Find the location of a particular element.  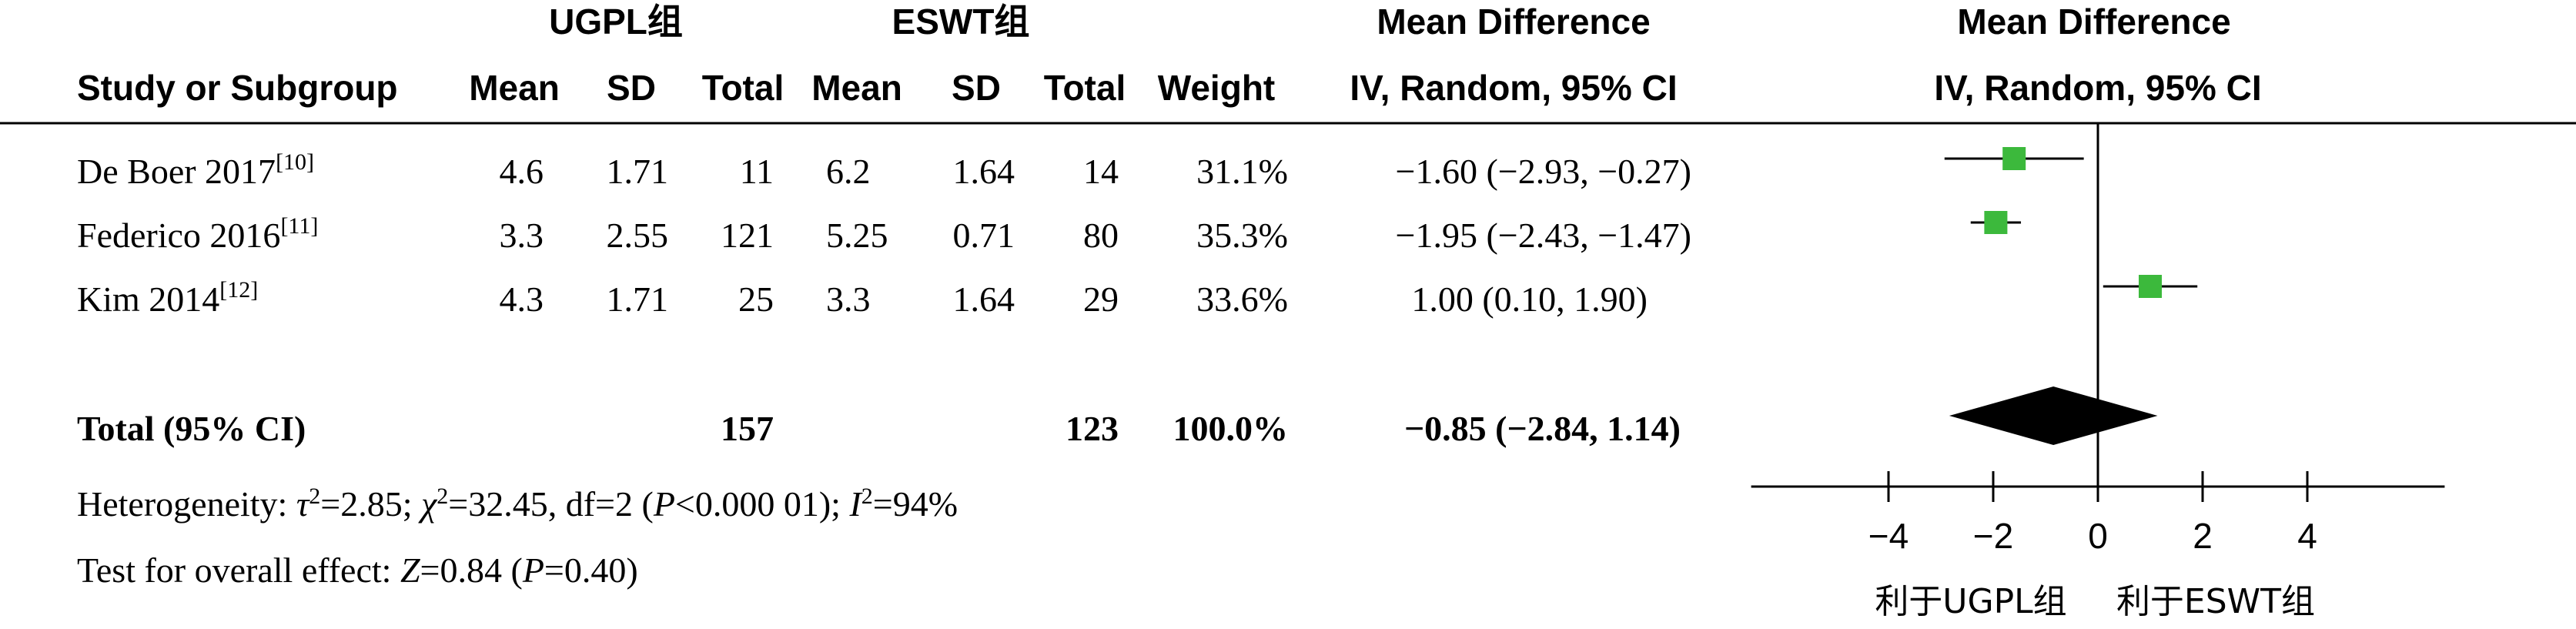

total-total1: 157 is located at coordinates (748, 428).